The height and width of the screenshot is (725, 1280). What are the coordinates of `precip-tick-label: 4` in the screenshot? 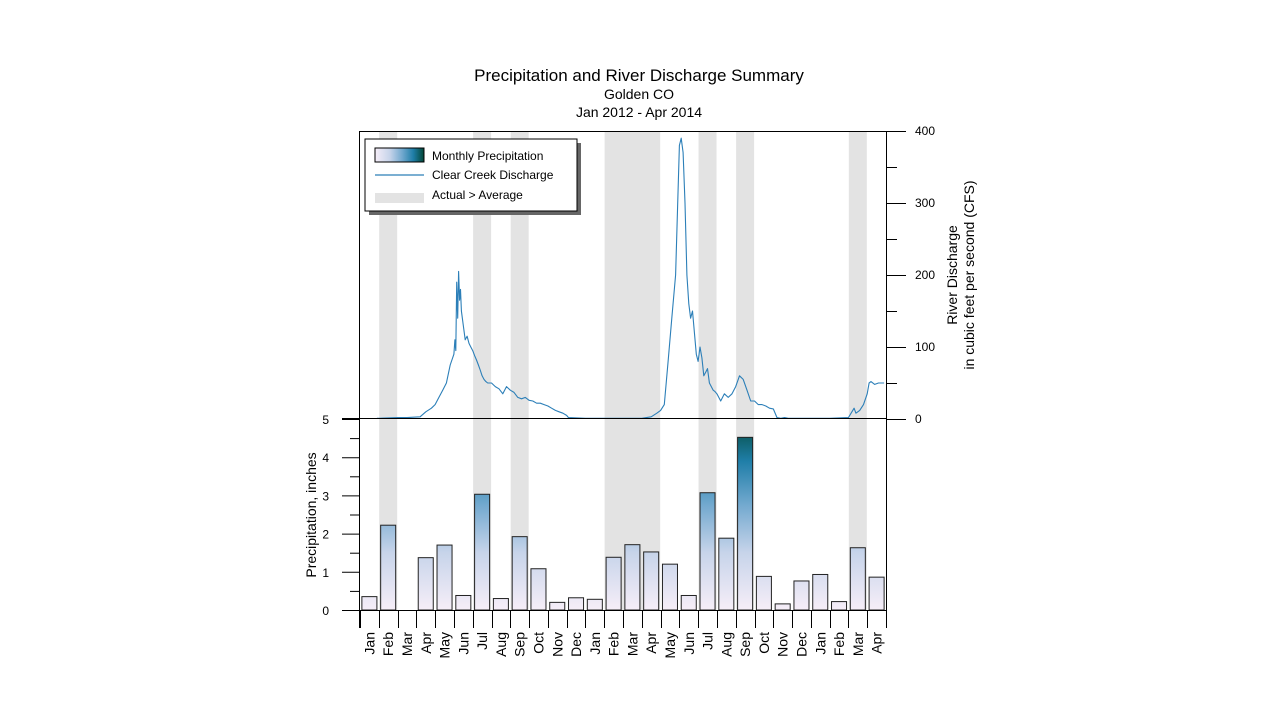 It's located at (325, 458).